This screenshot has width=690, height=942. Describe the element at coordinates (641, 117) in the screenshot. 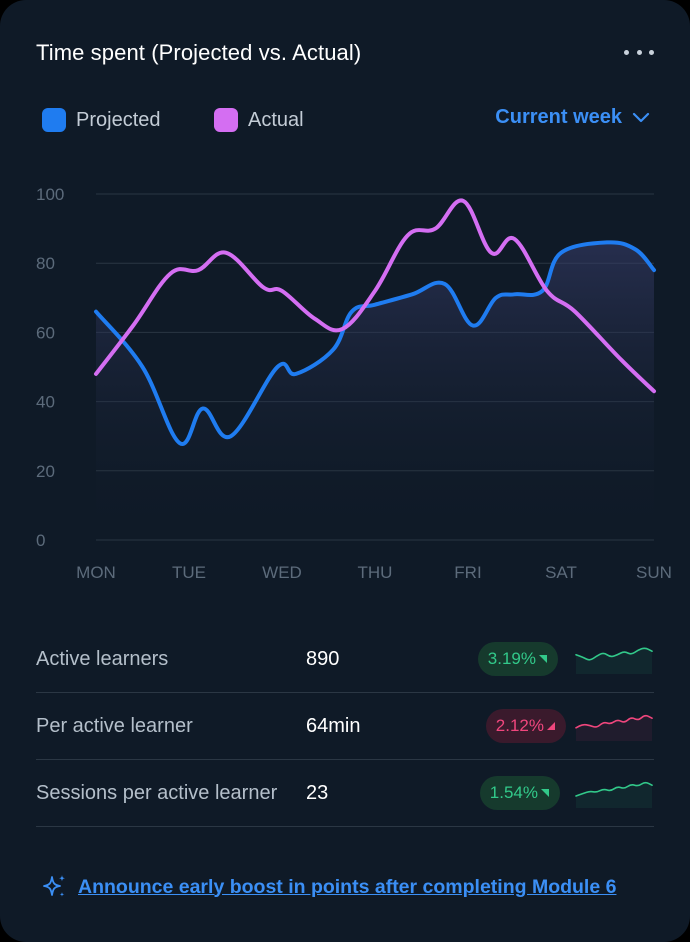

I see `chevron-down-icon` at that location.